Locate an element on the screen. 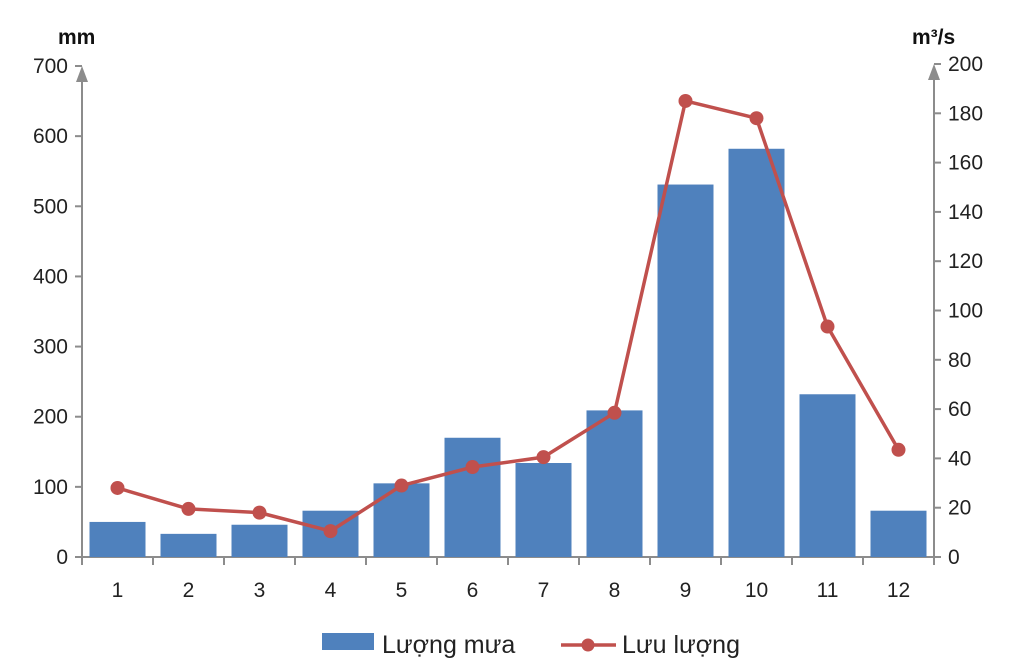 The width and height of the screenshot is (1024, 668). x-axis-tick-label: 4 is located at coordinates (331, 590).